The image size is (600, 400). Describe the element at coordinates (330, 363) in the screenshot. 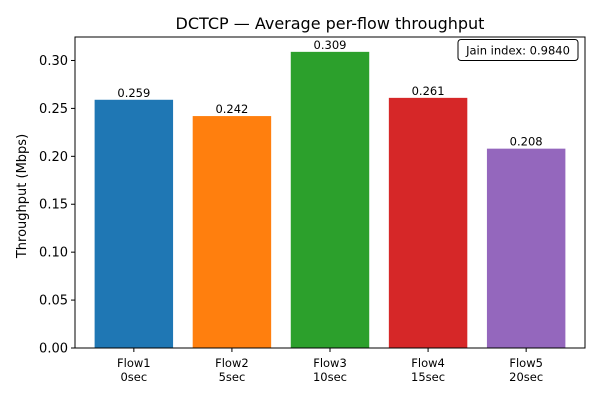

I see `x-tick-label-flow: Flow3` at that location.